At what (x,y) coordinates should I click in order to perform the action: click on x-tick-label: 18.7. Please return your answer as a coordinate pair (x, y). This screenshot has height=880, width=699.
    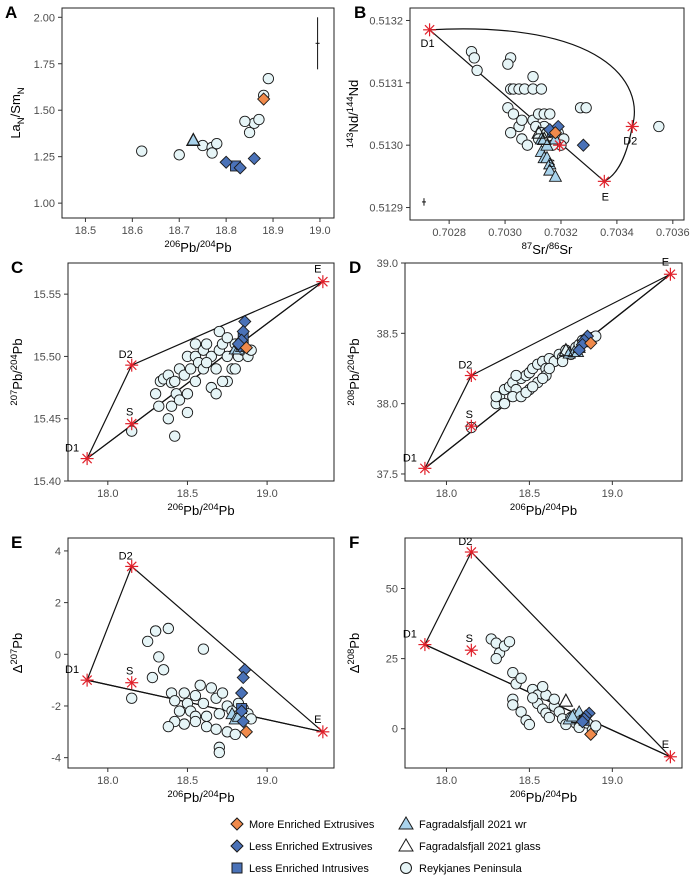
    Looking at the image, I should click on (179, 231).